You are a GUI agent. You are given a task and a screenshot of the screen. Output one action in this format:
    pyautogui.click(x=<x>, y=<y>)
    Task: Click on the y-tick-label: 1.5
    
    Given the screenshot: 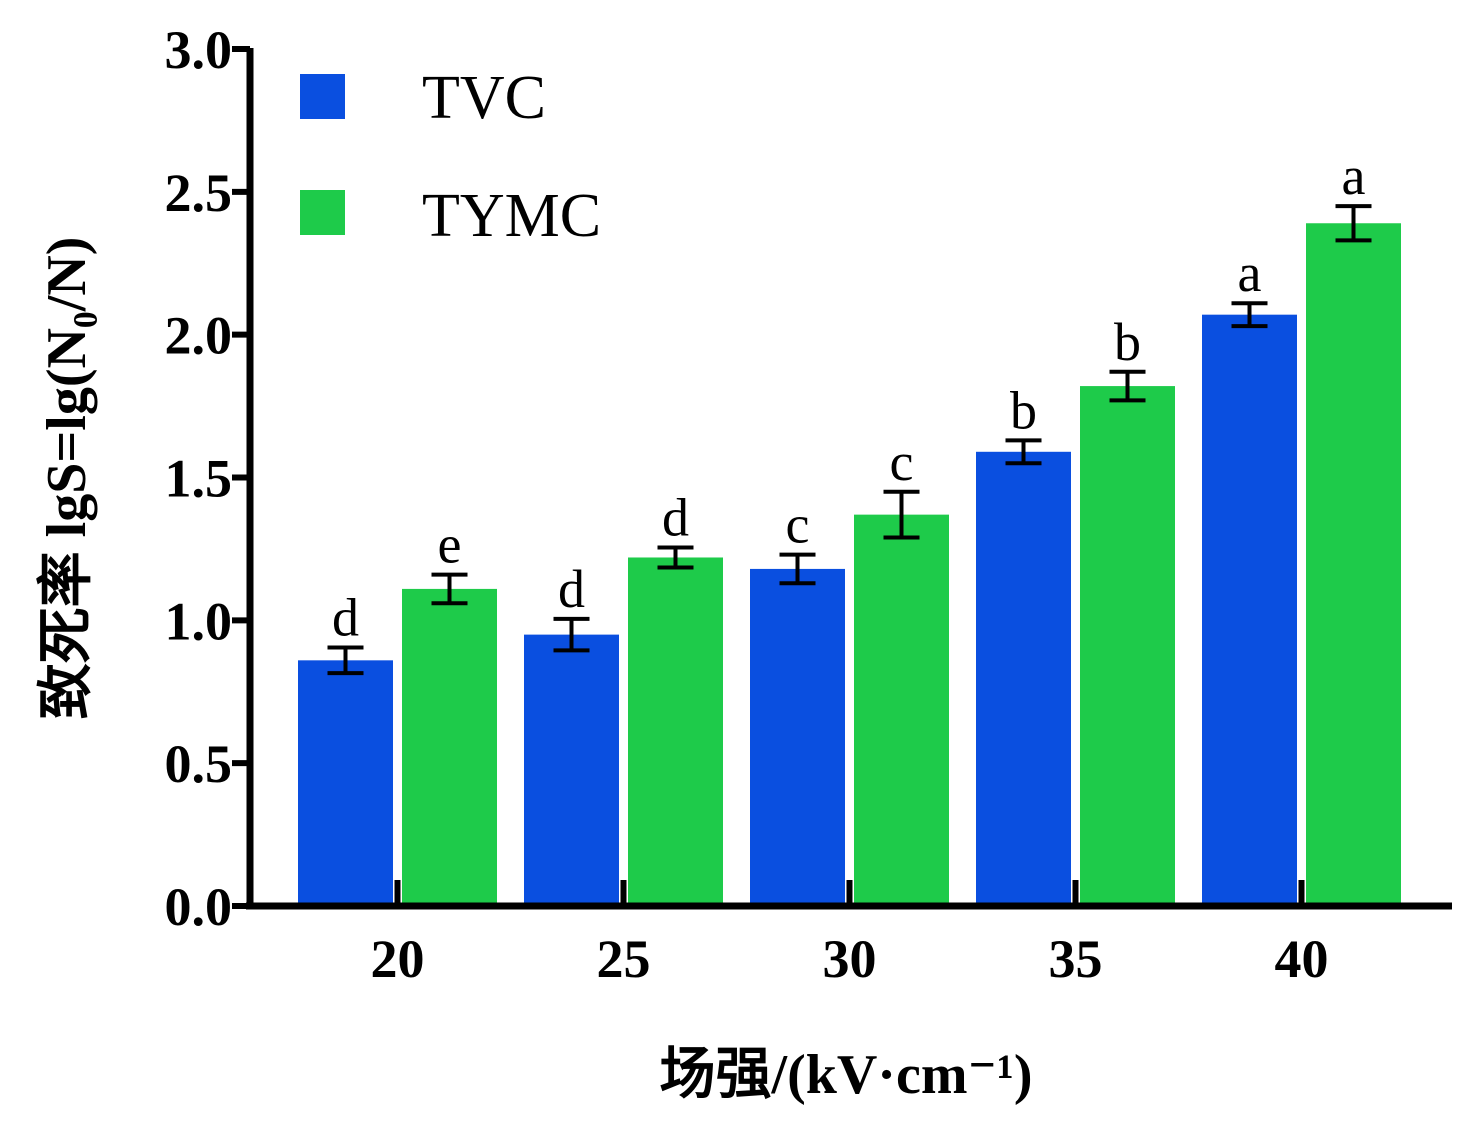 What is the action you would take?
    pyautogui.click(x=199, y=479)
    